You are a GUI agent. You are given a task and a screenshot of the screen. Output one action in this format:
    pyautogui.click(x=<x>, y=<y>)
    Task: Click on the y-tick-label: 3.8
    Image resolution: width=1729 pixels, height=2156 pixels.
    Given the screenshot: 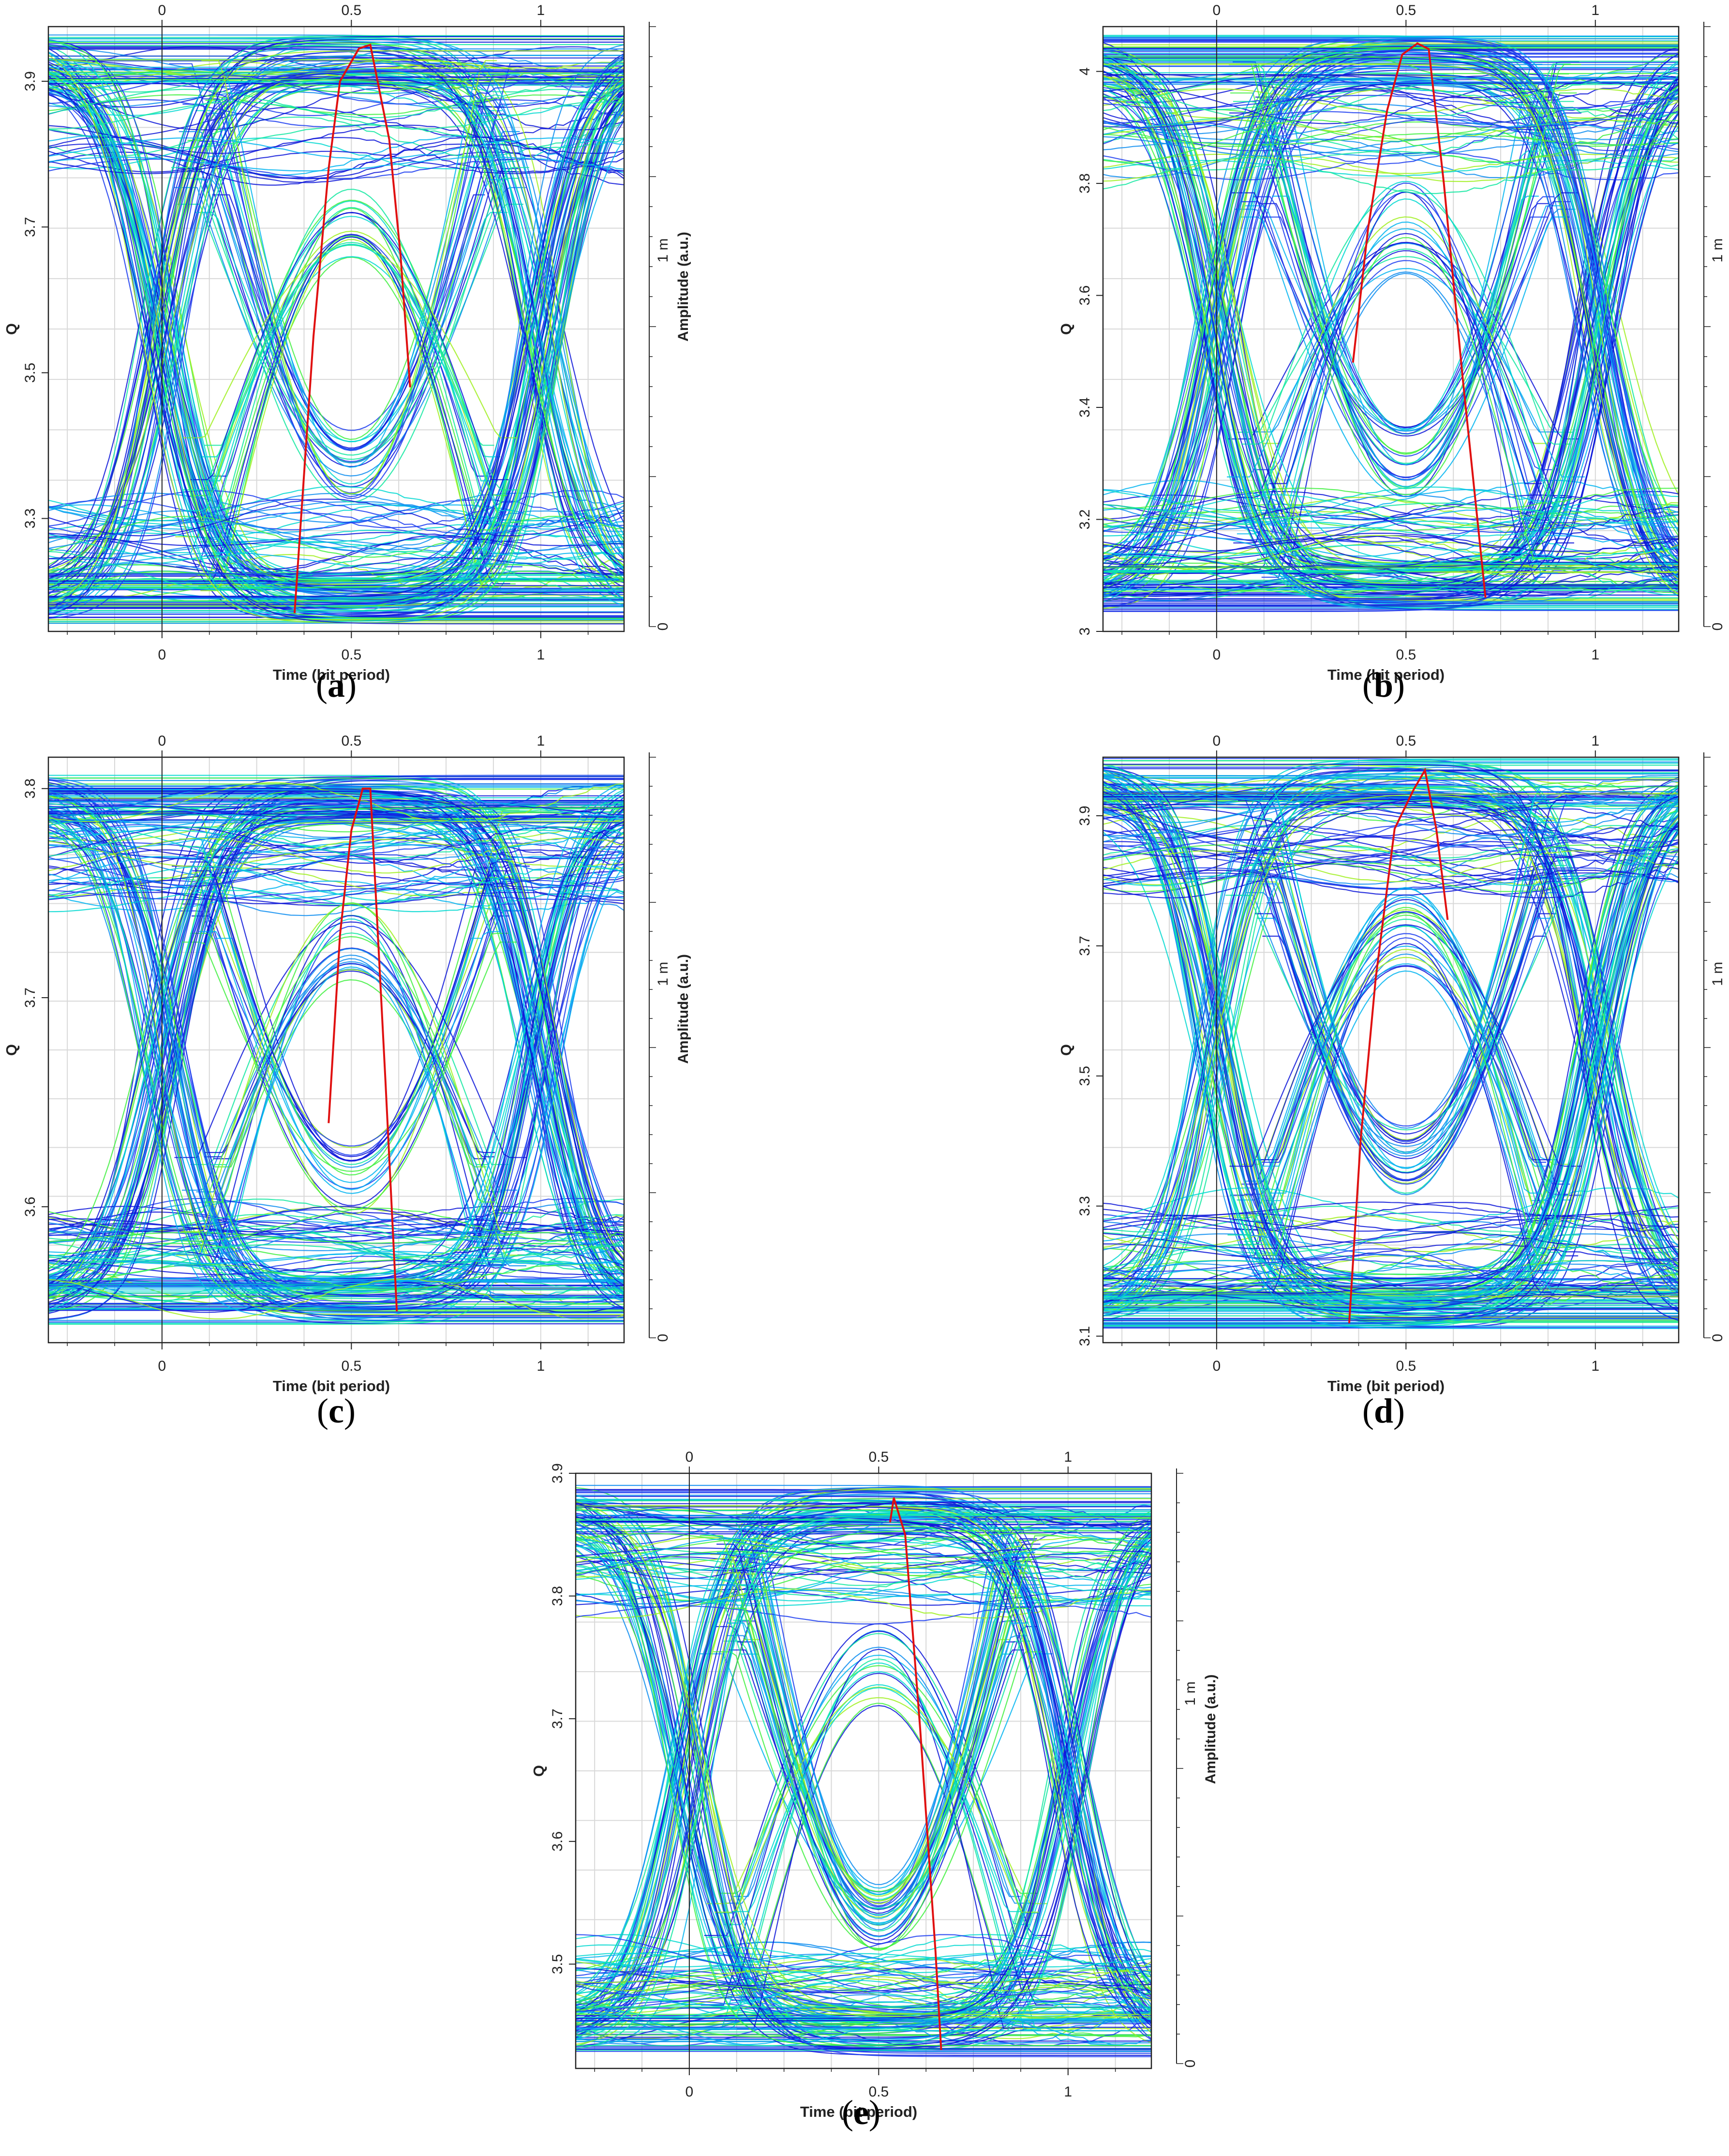 What is the action you would take?
    pyautogui.click(x=30, y=789)
    